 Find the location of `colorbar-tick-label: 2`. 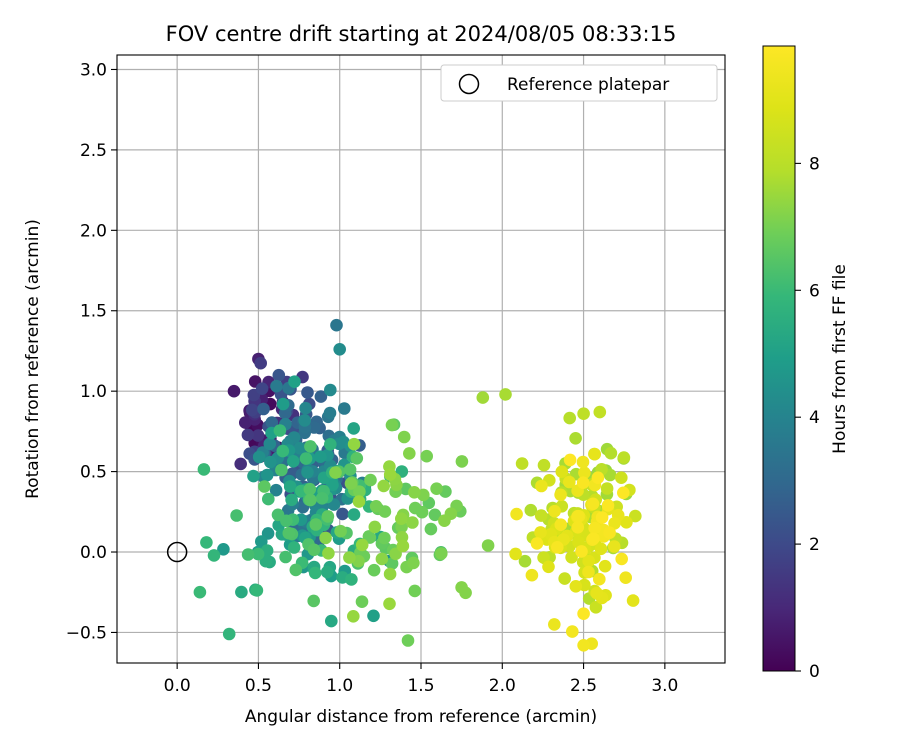

colorbar-tick-label: 2 is located at coordinates (814, 545).